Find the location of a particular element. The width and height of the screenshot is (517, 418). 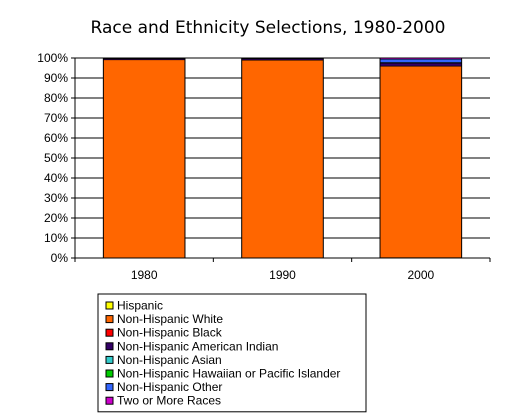

y-tick-label: 40% is located at coordinates (56, 178).